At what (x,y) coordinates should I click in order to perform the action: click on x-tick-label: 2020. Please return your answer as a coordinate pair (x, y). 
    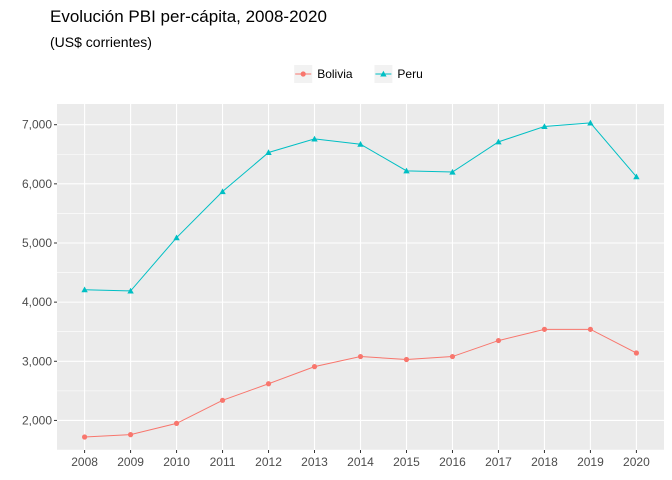
    Looking at the image, I should click on (636, 462).